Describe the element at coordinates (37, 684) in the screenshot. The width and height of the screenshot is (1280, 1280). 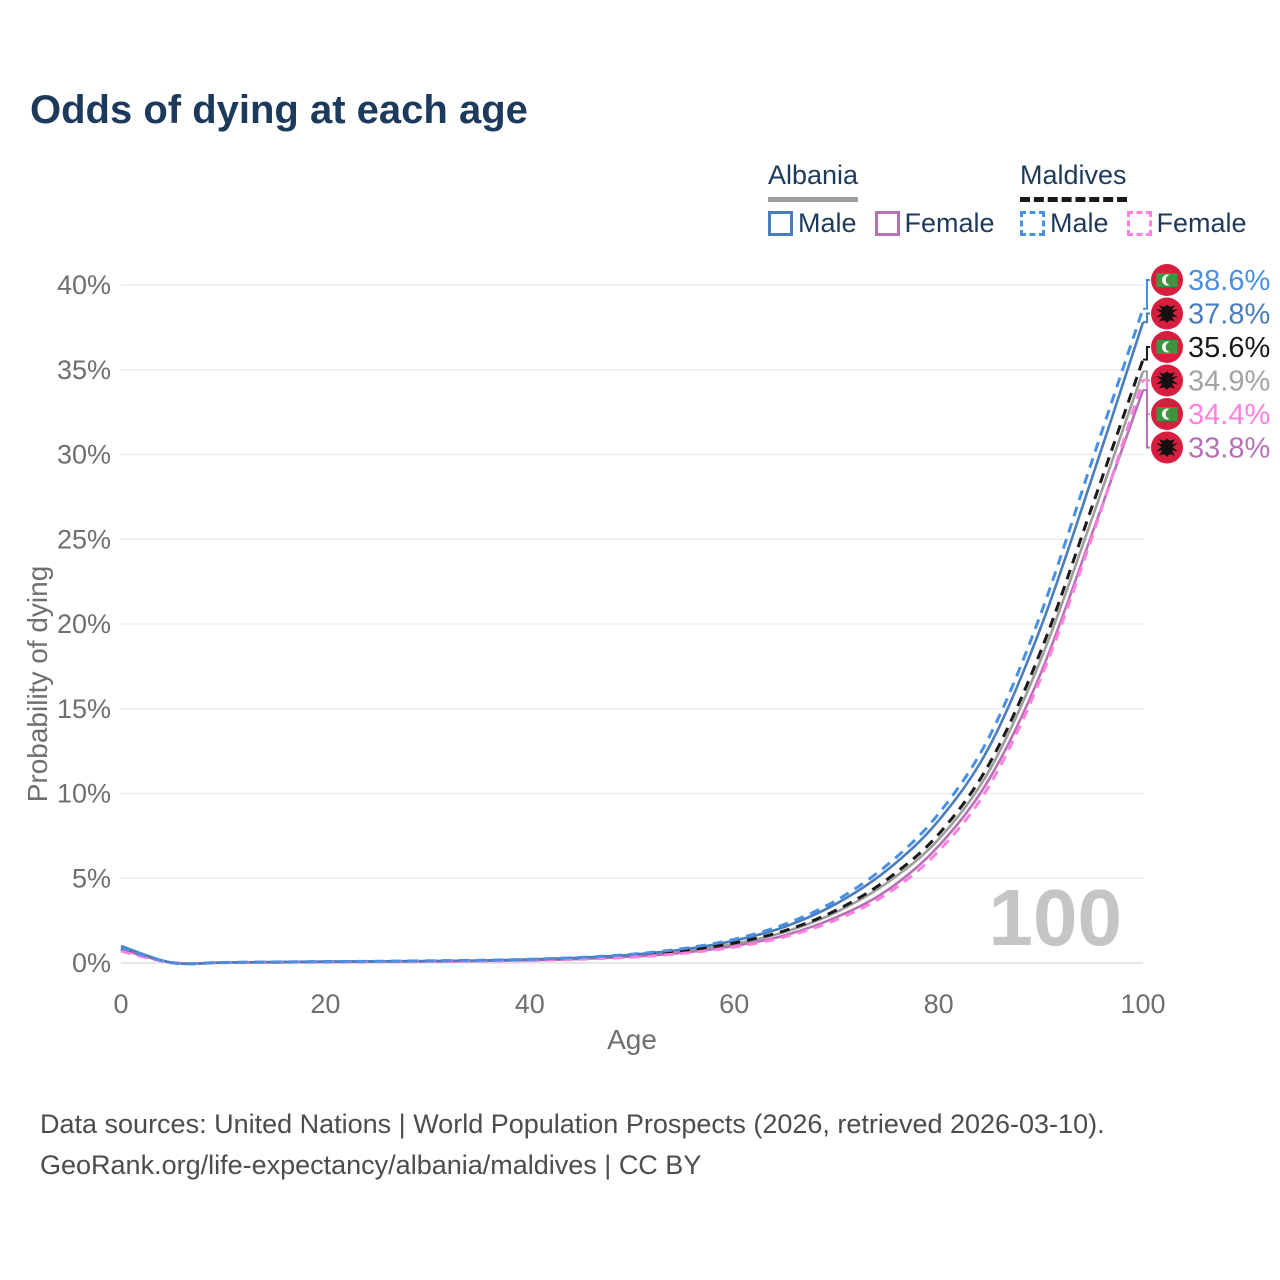
I see `y-axis-title: Probability of dying` at that location.